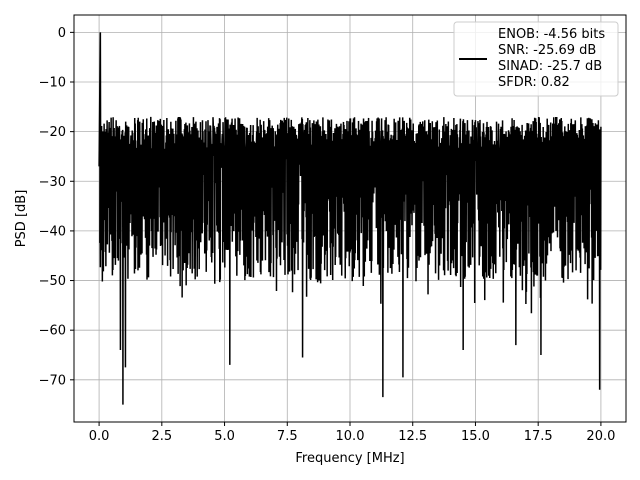 This screenshot has height=480, width=640. Describe the element at coordinates (534, 82) in the screenshot. I see `legend-entry-sfdr: SFDR: 0.82` at that location.